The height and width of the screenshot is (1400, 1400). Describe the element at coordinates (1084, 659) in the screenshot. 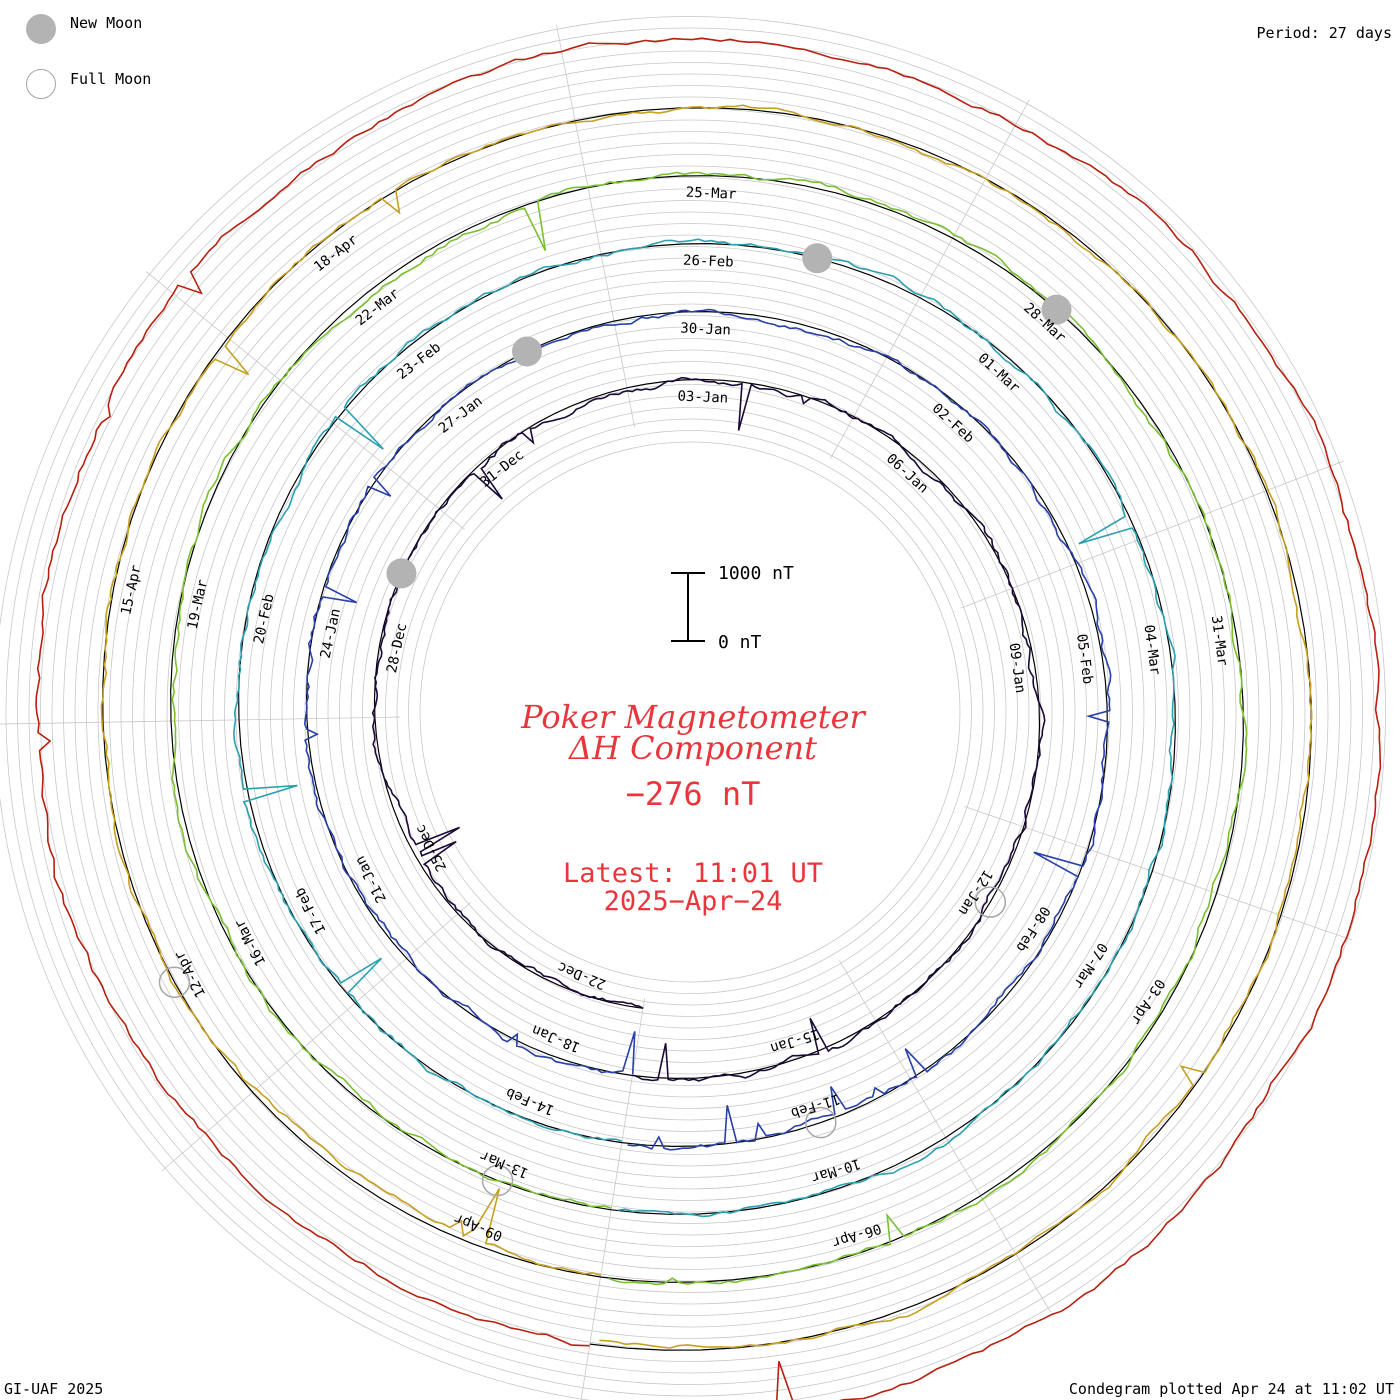

I see `date-label: 05-Feb` at that location.